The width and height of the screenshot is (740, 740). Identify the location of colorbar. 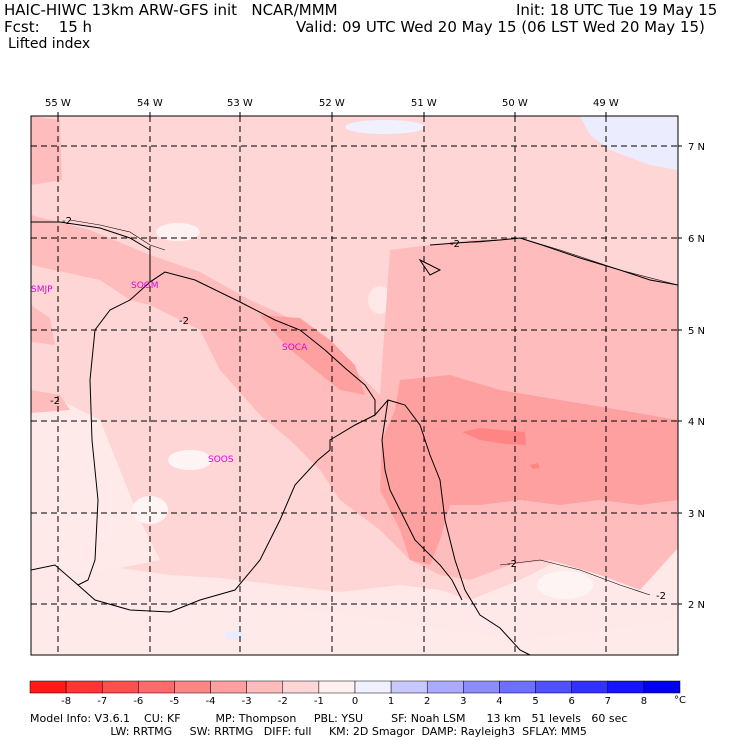
(355, 687).